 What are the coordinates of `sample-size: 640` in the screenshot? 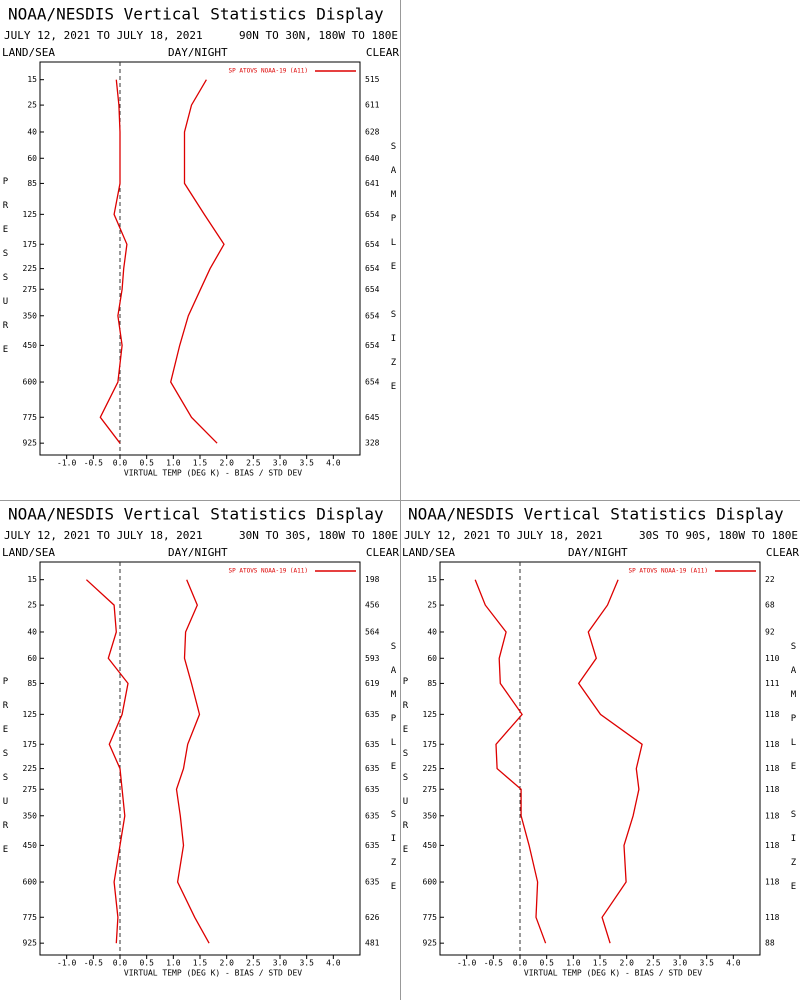 It's located at (372, 158).